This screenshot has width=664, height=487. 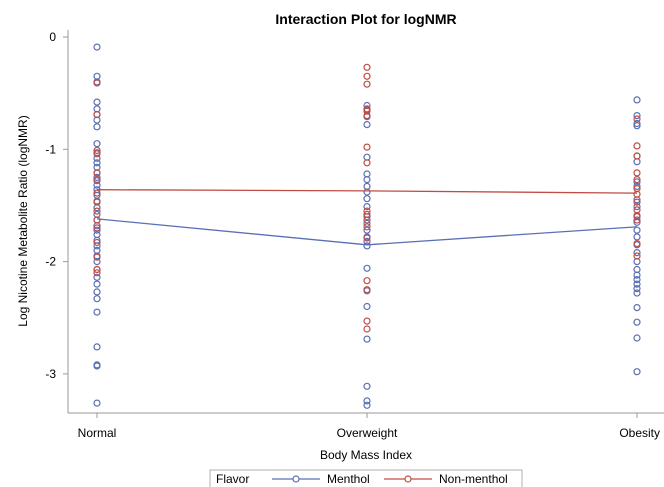 What do you see at coordinates (366, 455) in the screenshot?
I see `x-axis-label: Body Mass Index` at bounding box center [366, 455].